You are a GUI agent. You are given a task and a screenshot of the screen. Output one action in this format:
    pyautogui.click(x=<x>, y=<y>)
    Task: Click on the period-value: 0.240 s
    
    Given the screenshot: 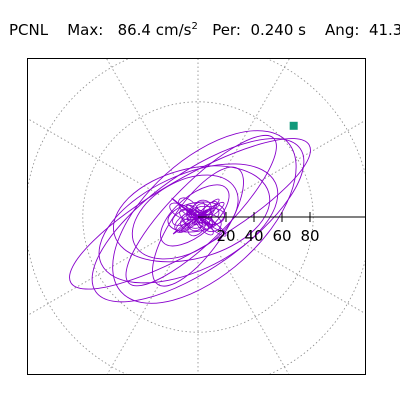 What is the action you would take?
    pyautogui.click(x=278, y=30)
    